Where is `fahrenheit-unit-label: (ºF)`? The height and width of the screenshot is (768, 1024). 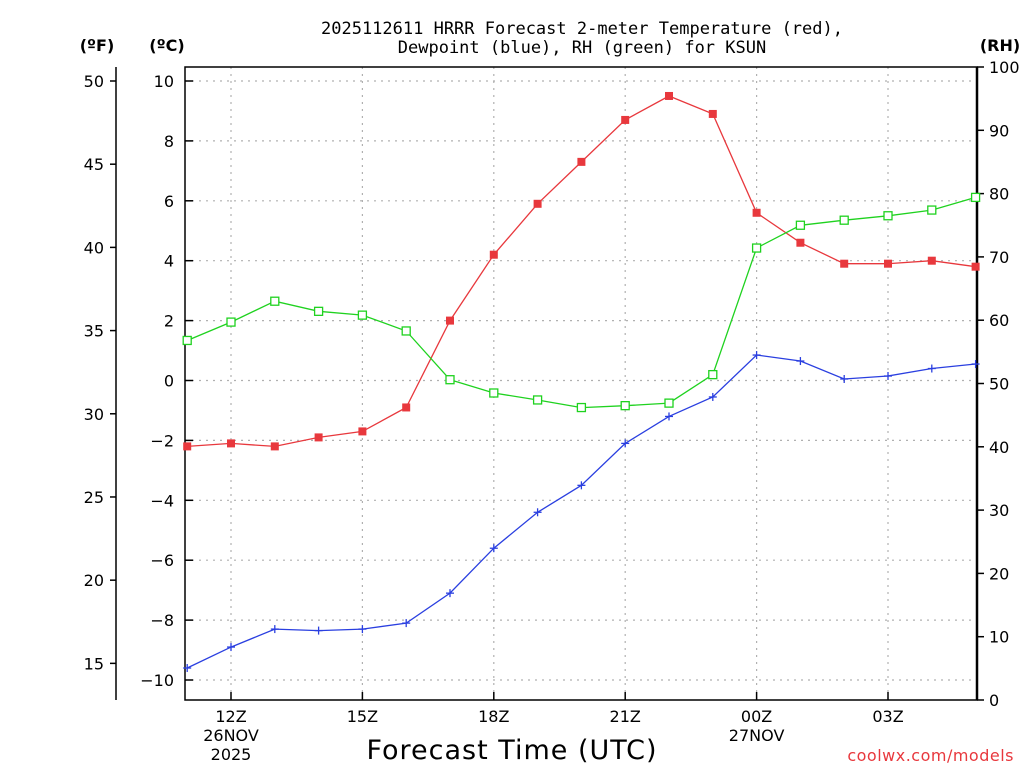 fahrenheit-unit-label: (ºF) is located at coordinates (97, 45).